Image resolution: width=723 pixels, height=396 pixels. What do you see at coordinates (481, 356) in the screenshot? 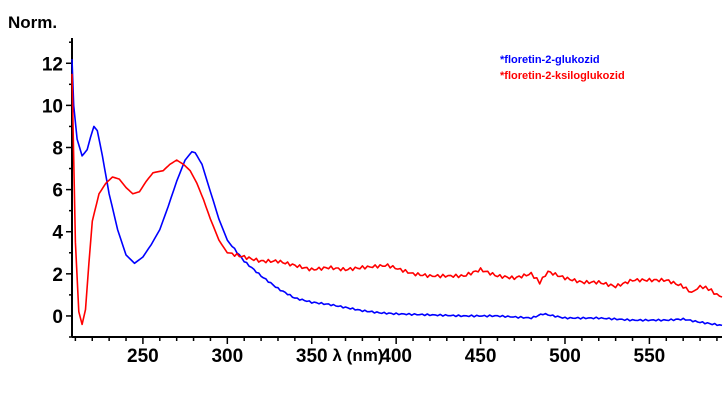
I see `x-tick-label: 450` at bounding box center [481, 356].